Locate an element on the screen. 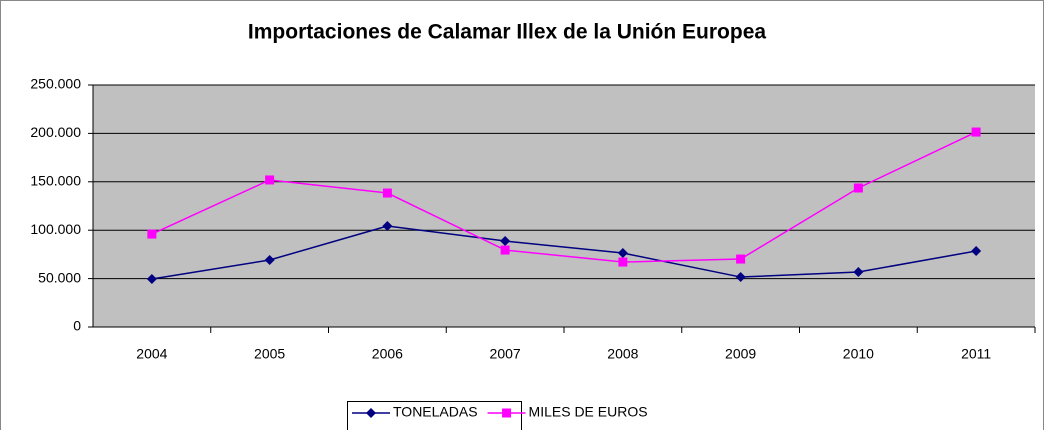 The height and width of the screenshot is (430, 1044). series-line is located at coordinates (564, 252).